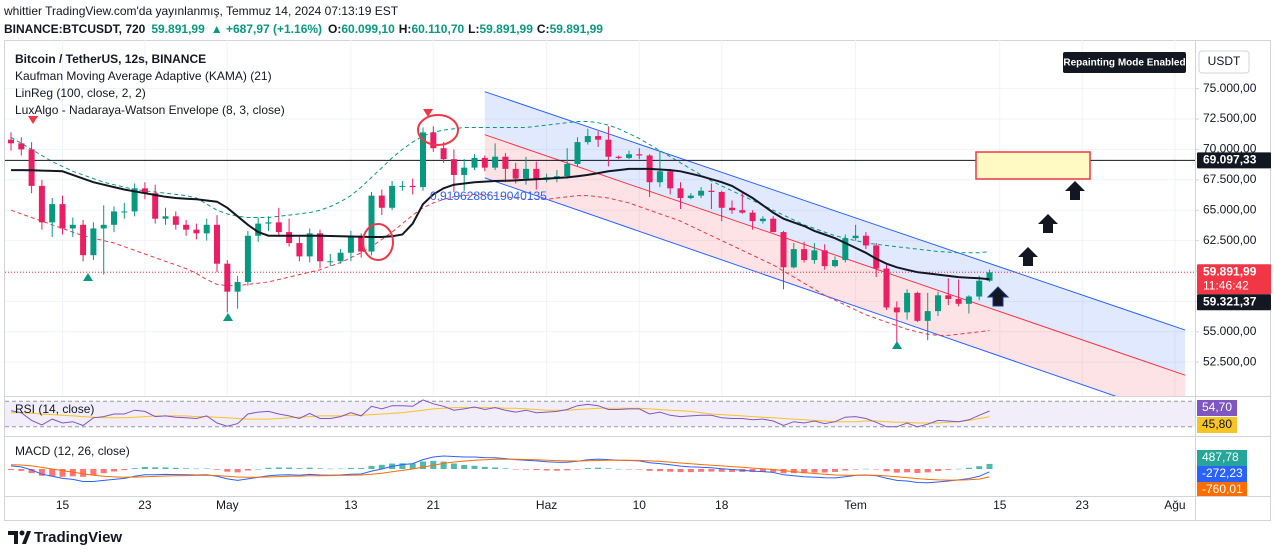 Image resolution: width=1275 pixels, height=556 pixels. I want to click on x-tick-label: 10, so click(640, 505).